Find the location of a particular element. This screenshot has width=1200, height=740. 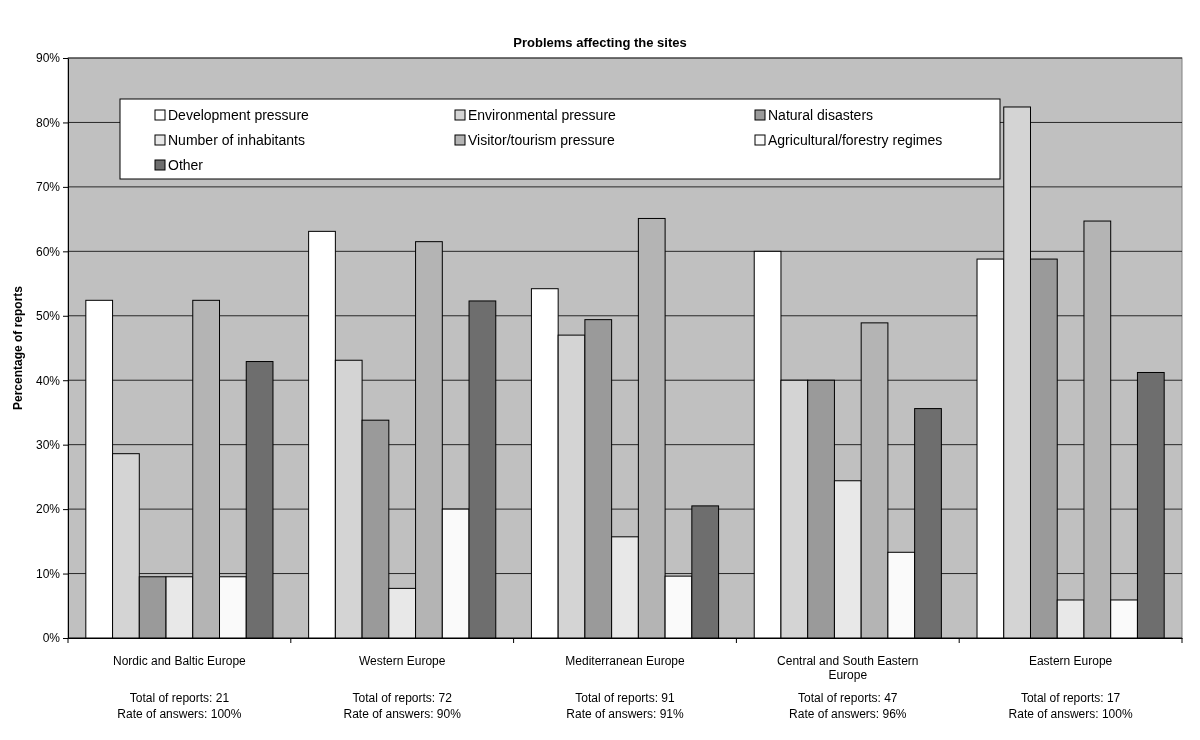

y-tick-label: 30% is located at coordinates (48, 445).